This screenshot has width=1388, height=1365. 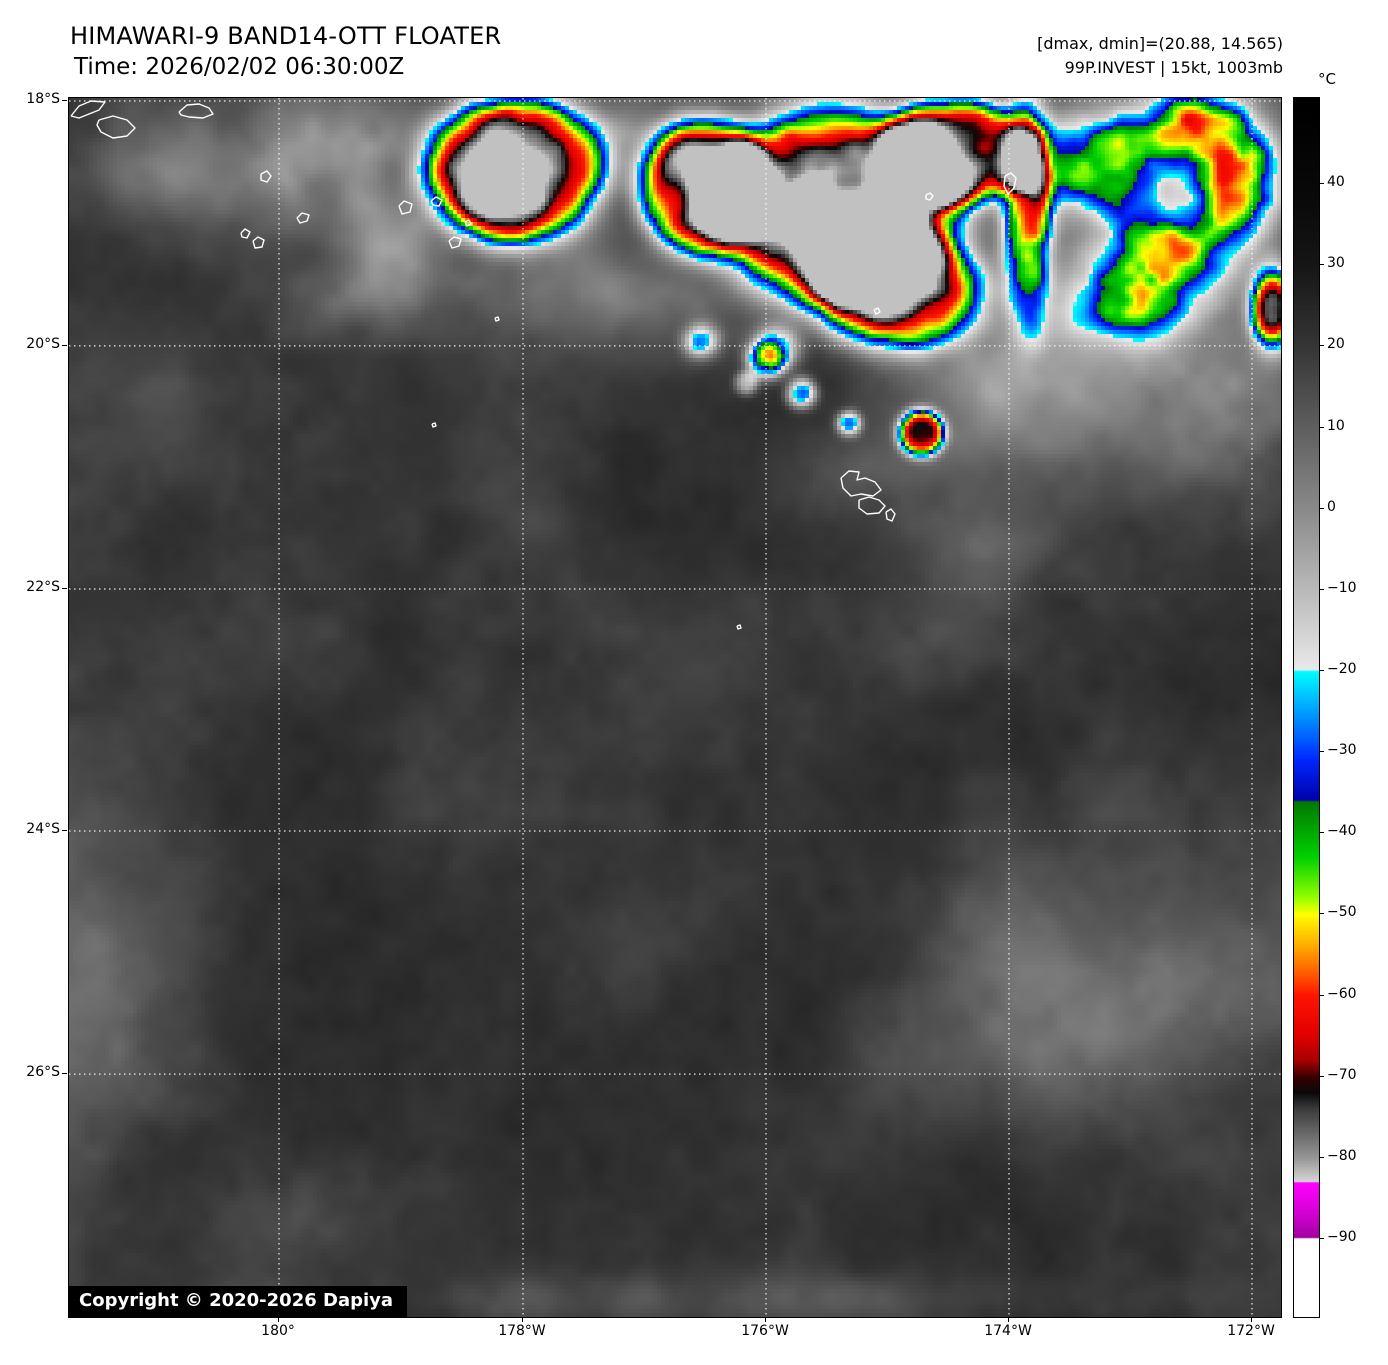 I want to click on colorbar-tick-label: −60, so click(x=1342, y=993).